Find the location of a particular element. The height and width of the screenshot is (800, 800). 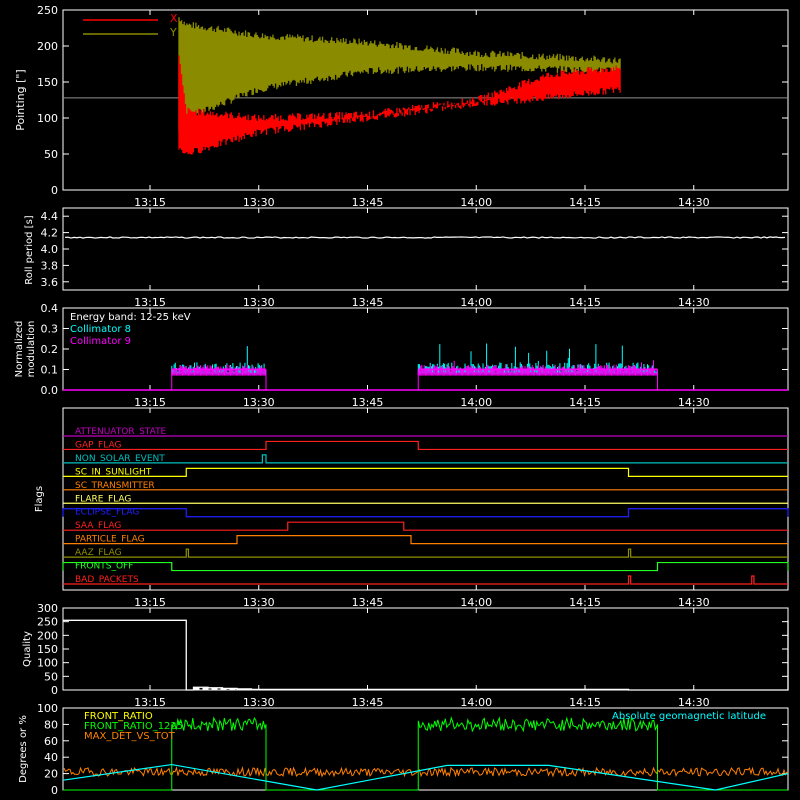

y-tick-label: 60 is located at coordinates (51, 741).